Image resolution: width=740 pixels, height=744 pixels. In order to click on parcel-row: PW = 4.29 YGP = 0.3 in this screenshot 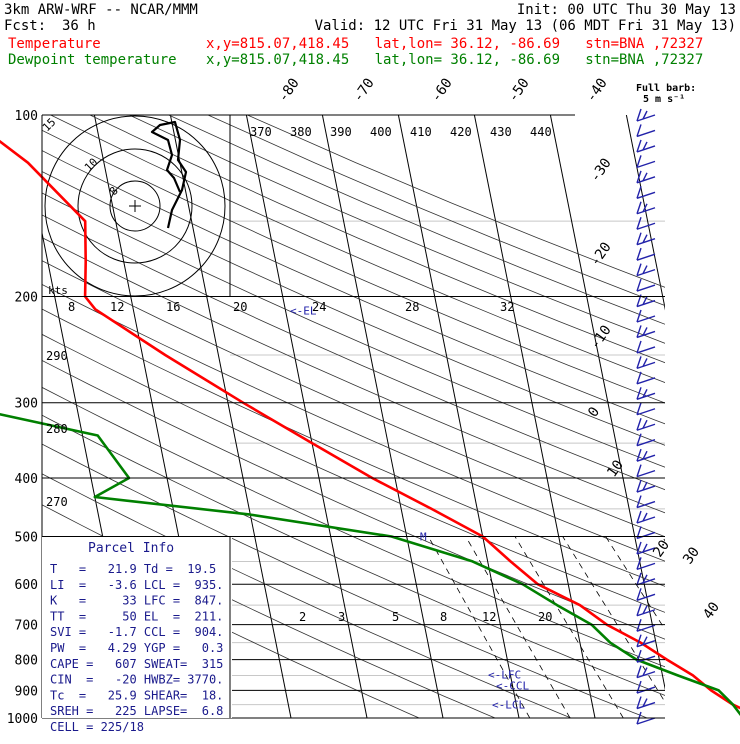, I will do `click(136, 648)`.